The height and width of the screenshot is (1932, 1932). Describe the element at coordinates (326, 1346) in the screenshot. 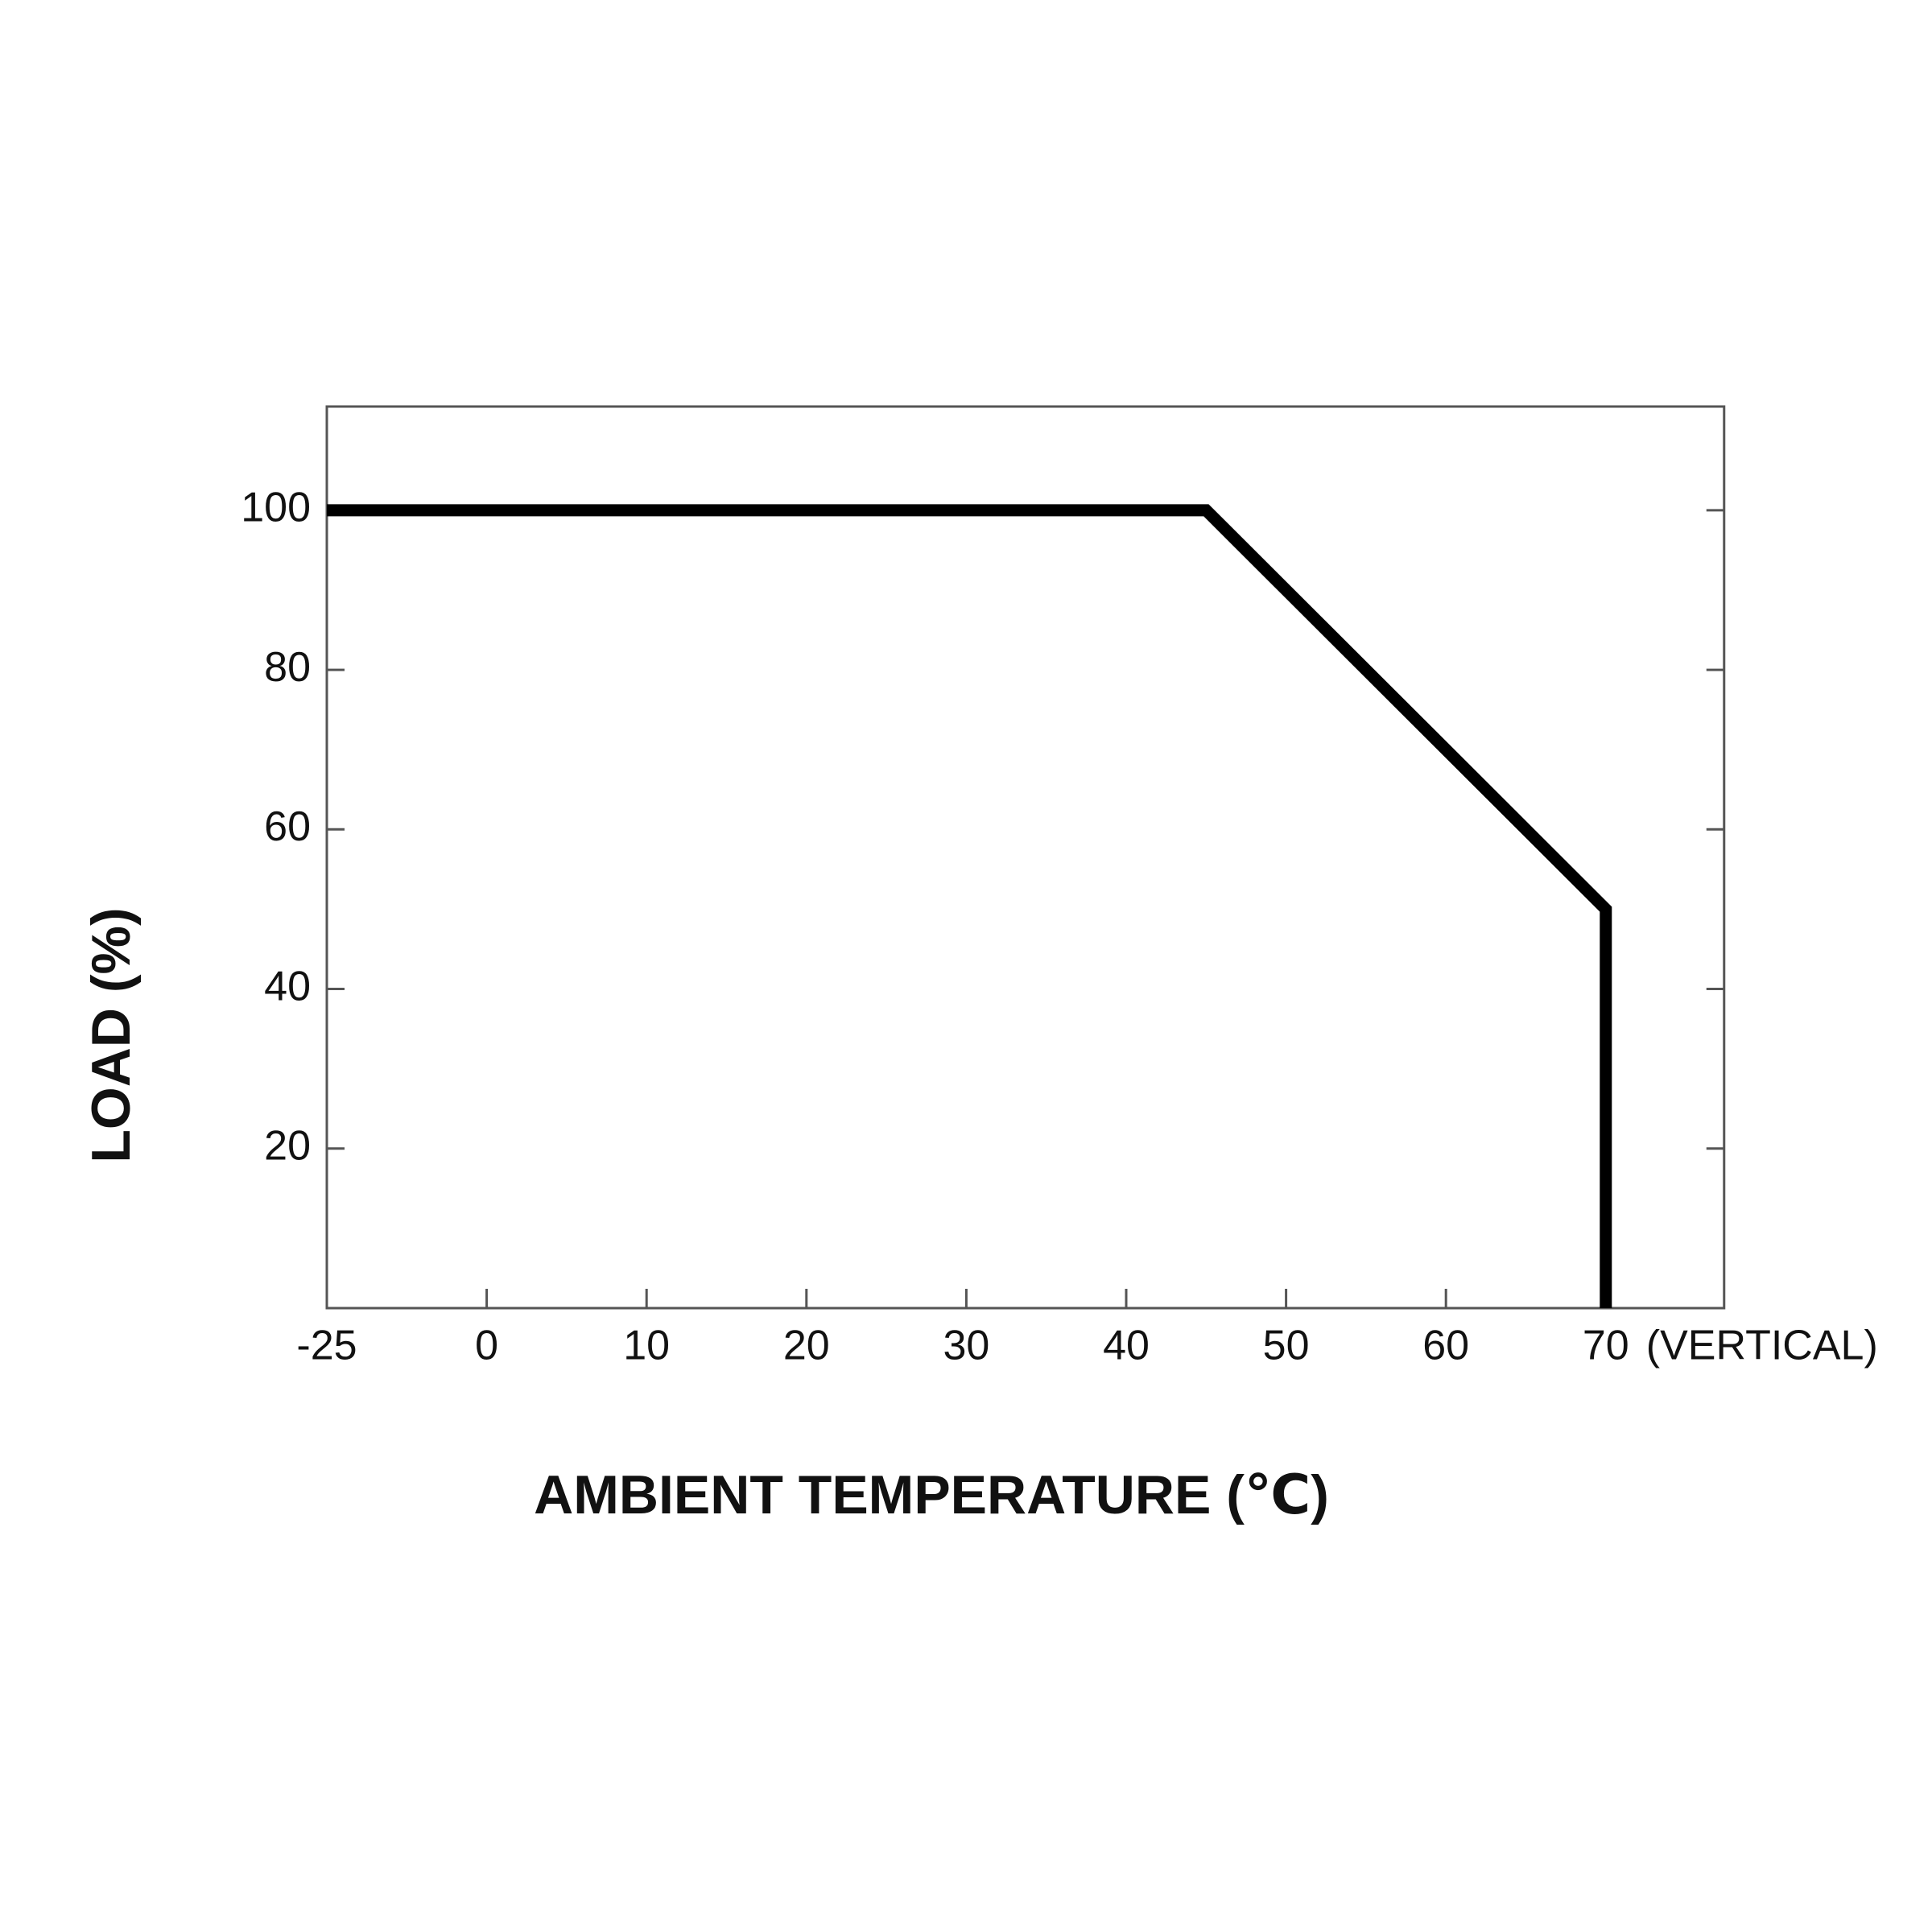

I see `x-tick-label: -25` at that location.